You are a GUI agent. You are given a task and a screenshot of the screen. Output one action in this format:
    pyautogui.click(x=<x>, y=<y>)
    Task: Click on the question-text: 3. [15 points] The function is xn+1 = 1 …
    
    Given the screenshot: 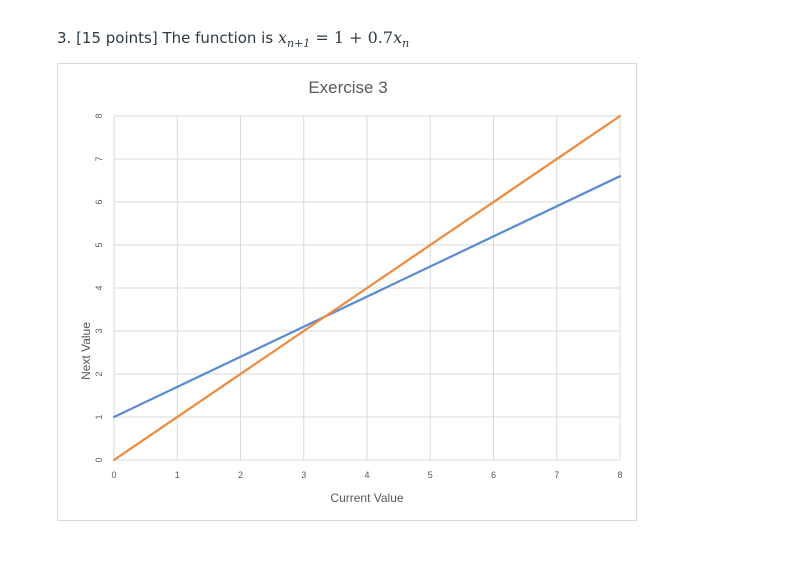 What is the action you would take?
    pyautogui.click(x=233, y=39)
    